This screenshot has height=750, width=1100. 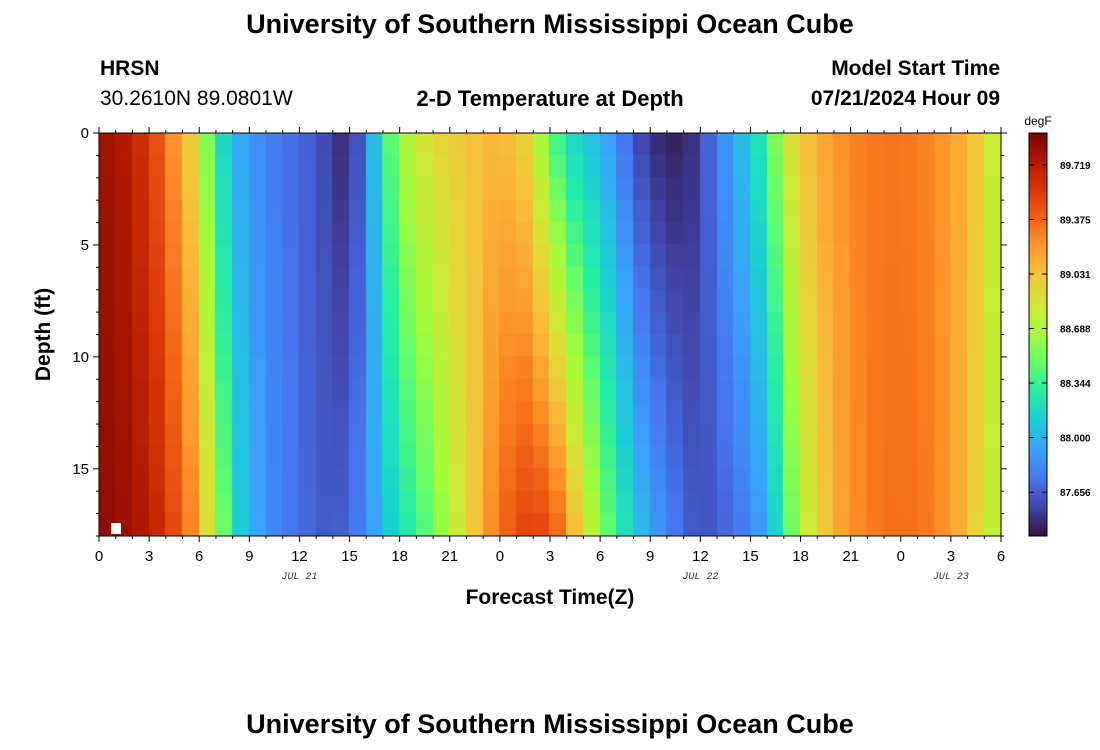 I want to click on y-axis-title: Depth (ft), so click(x=43, y=334).